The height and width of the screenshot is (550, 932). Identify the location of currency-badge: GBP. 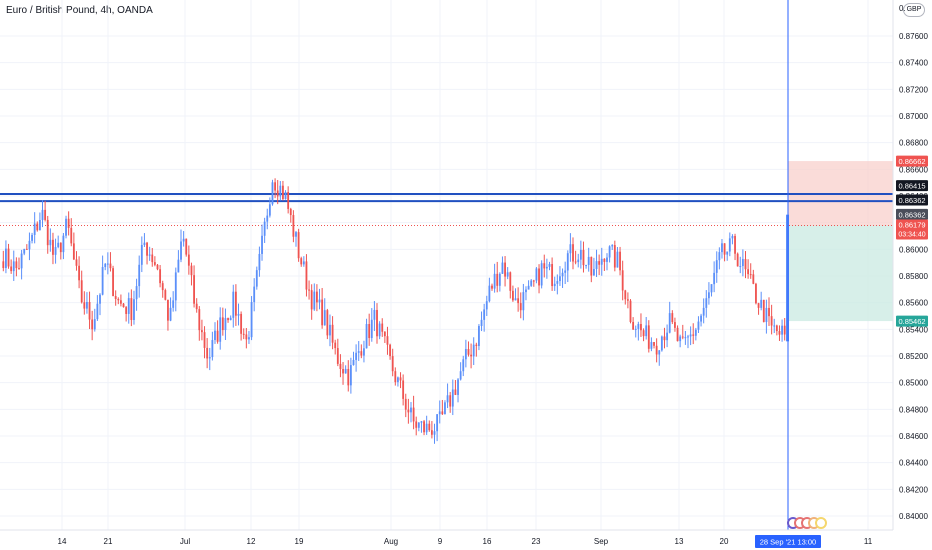
(914, 10).